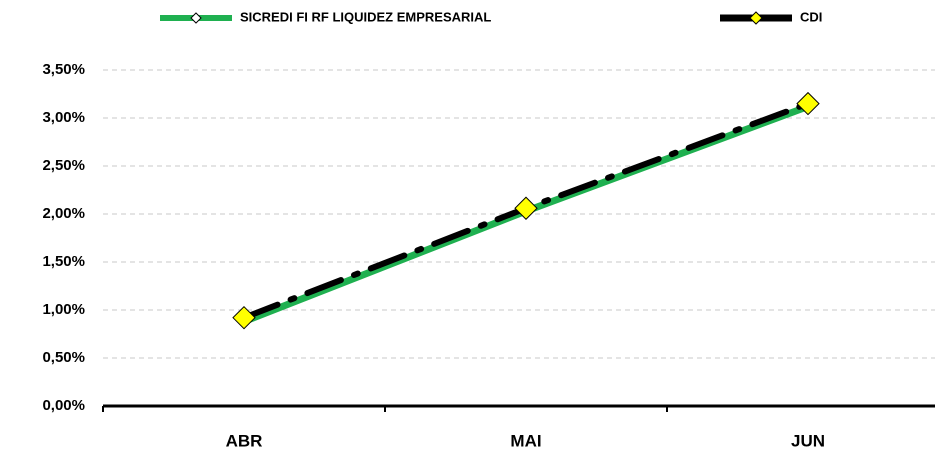 This screenshot has width=935, height=451. Describe the element at coordinates (63, 261) in the screenshot. I see `y-tick-label: 1,50%` at that location.